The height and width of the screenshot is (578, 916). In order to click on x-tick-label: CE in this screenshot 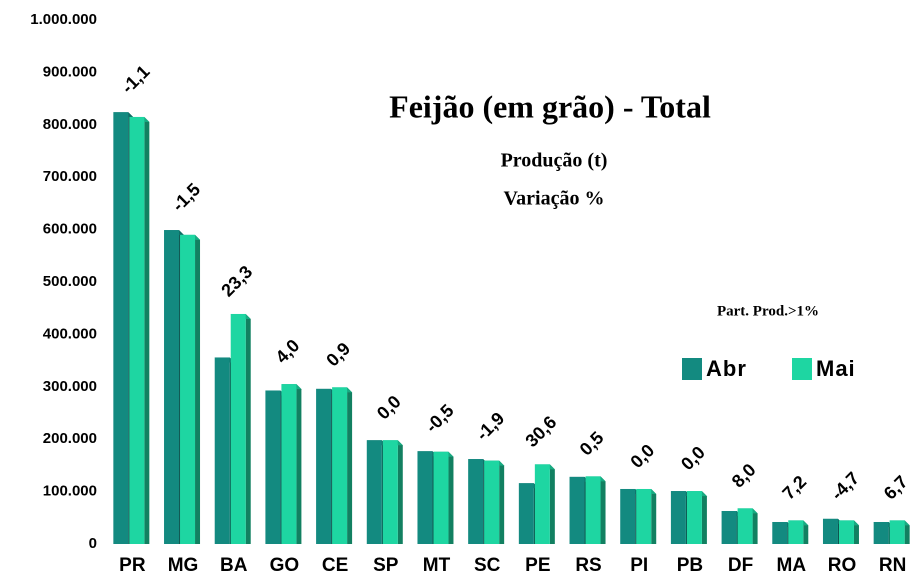, I will do `click(335, 565)`.